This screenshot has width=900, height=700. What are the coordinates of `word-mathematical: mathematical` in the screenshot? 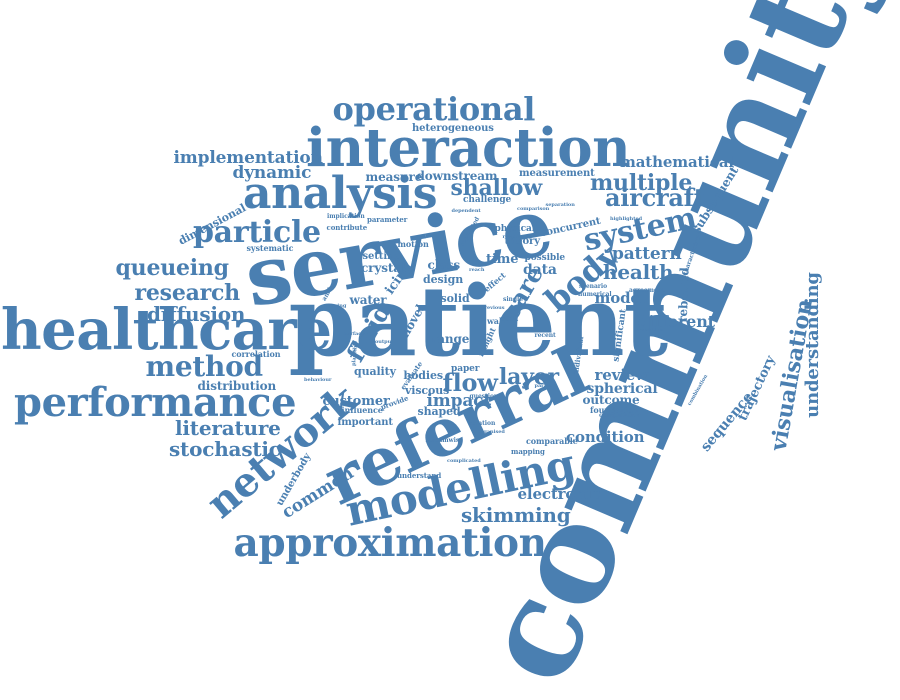 It's located at (677, 161).